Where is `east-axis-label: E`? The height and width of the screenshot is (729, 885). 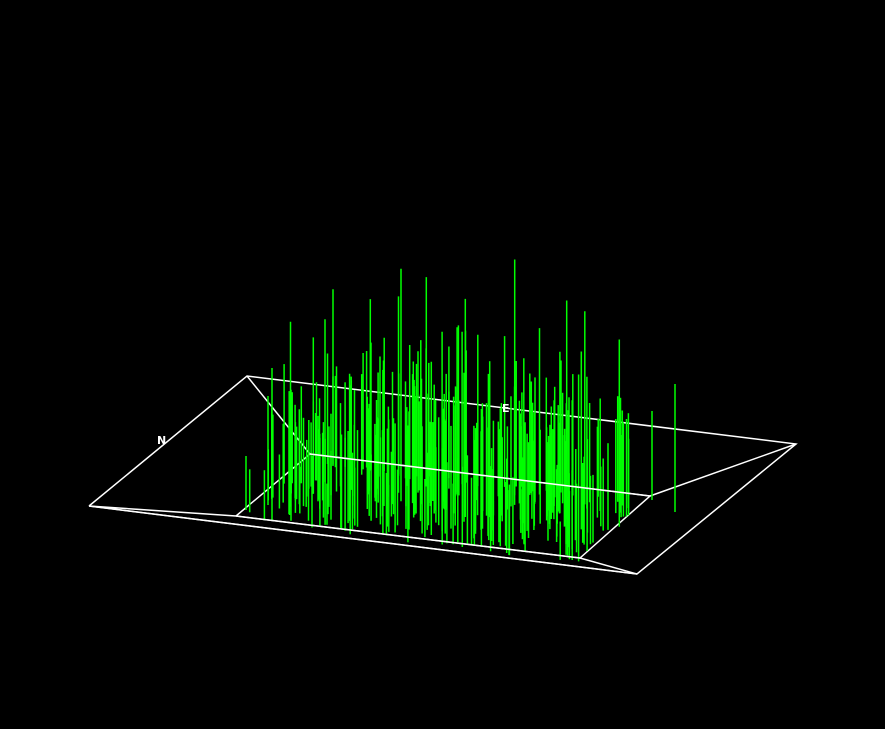
east-axis-label: E is located at coordinates (506, 408).